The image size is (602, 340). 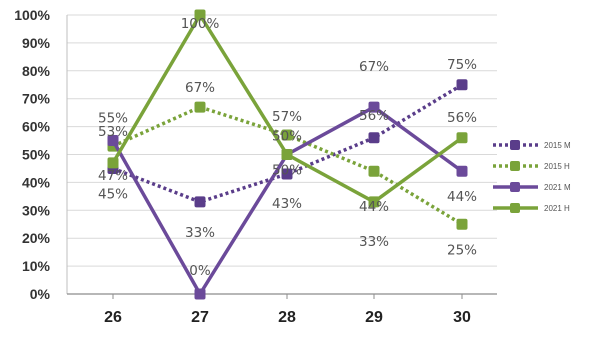 What do you see at coordinates (287, 117) in the screenshot?
I see `data-label: 57%` at bounding box center [287, 117].